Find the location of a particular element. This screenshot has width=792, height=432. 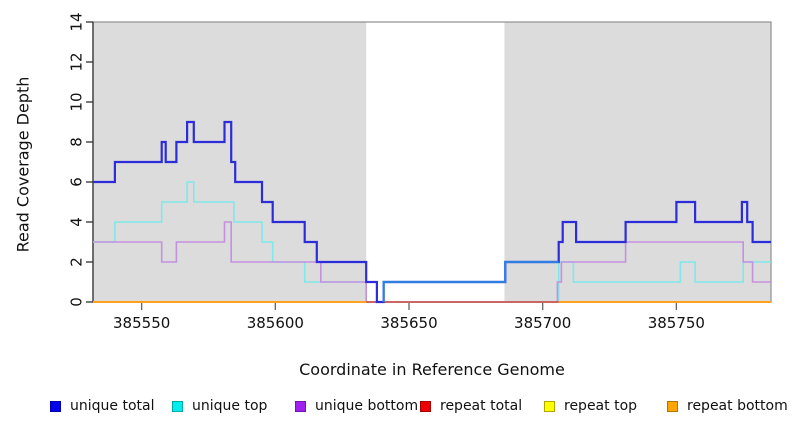

legend-swatch-repeat-top is located at coordinates (549, 406).